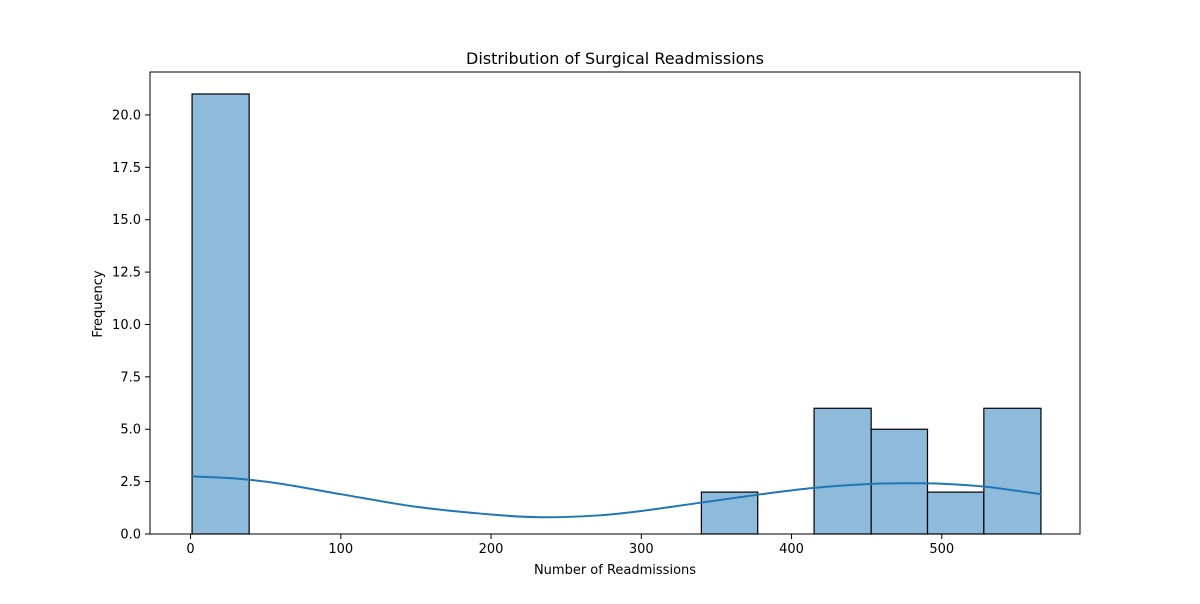 Image resolution: width=1200 pixels, height=604 pixels. Describe the element at coordinates (941, 549) in the screenshot. I see `x-tick-label: 500` at that location.